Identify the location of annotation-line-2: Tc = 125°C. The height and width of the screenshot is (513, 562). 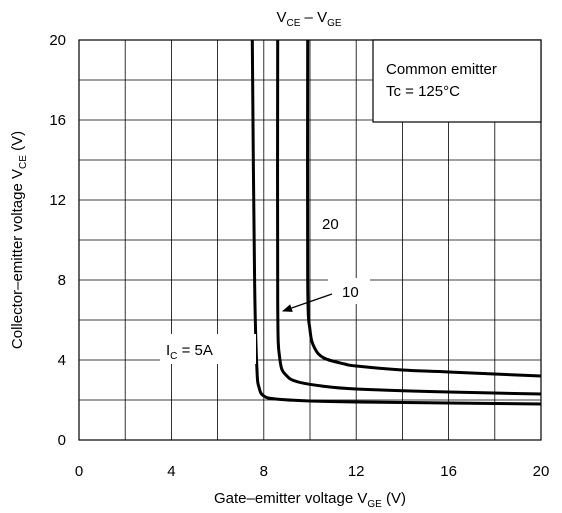
(423, 91).